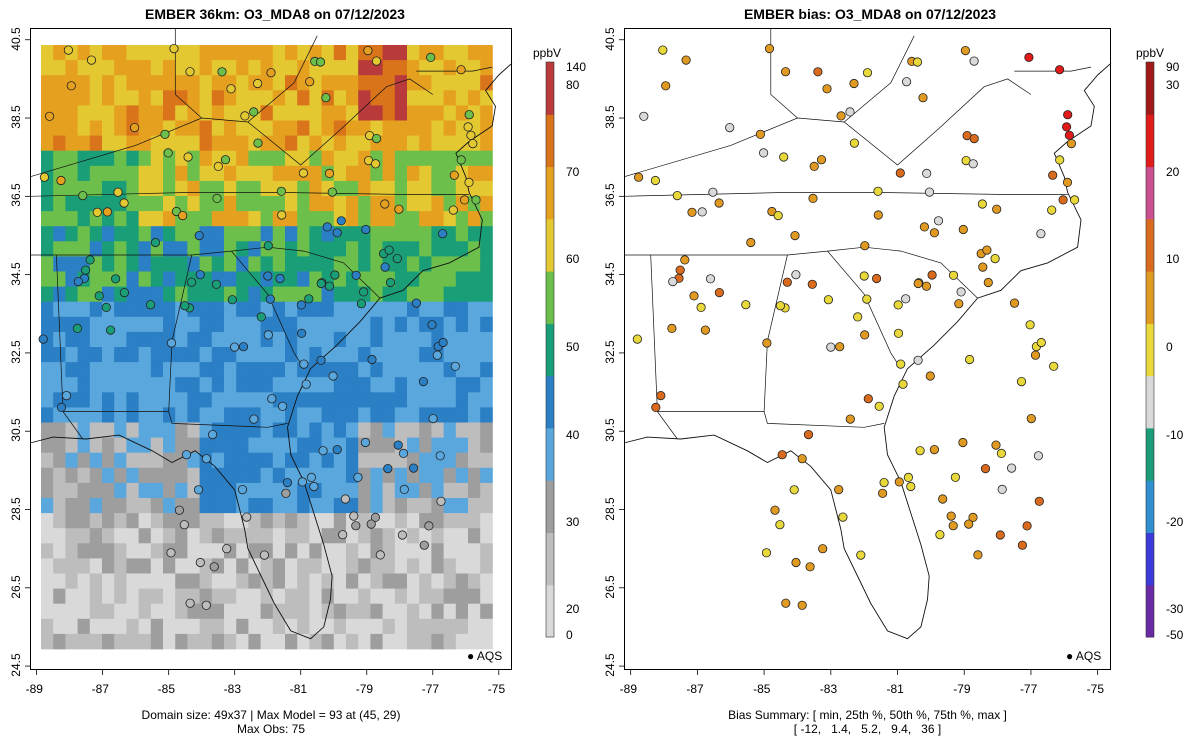 The width and height of the screenshot is (1200, 750). Describe the element at coordinates (1173, 259) in the screenshot. I see `colorbar-tick-label: 10` at that location.